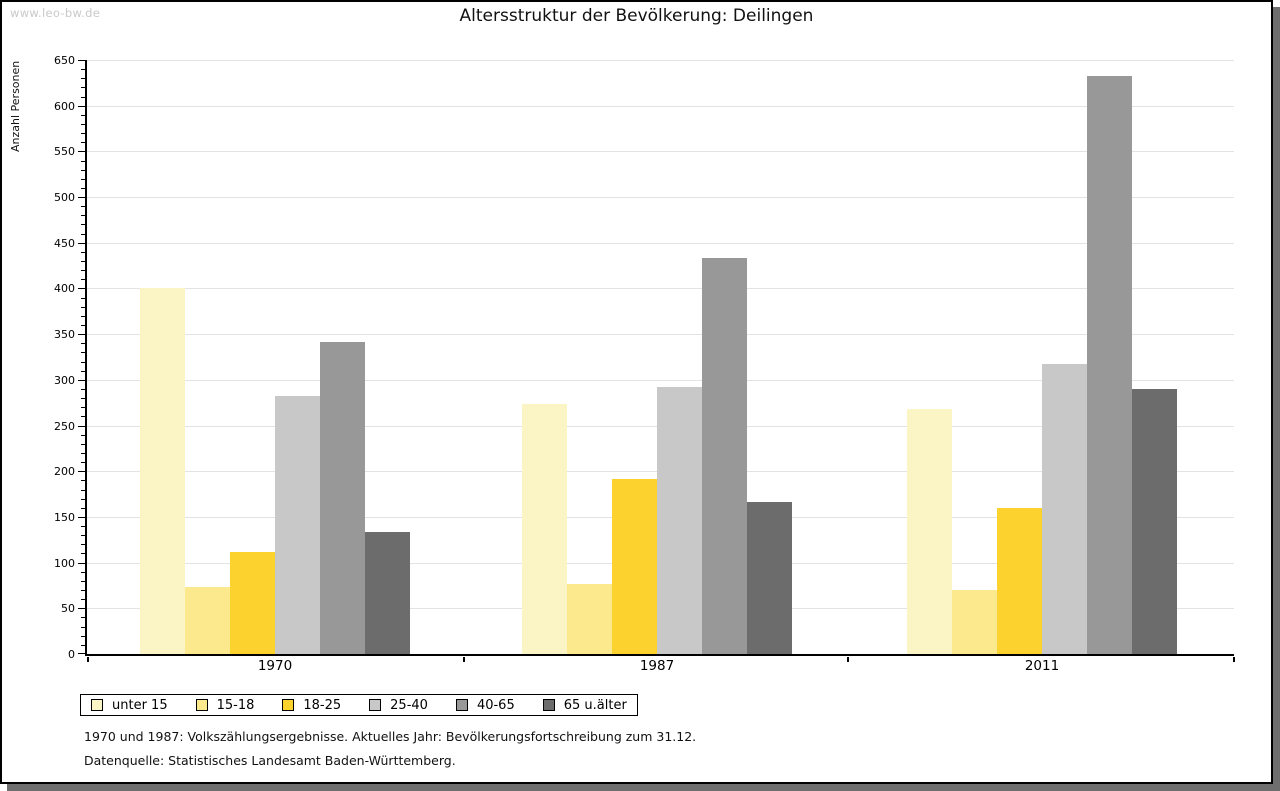  What do you see at coordinates (224, 705) in the screenshot?
I see `legend-item-15-18: 15-18` at bounding box center [224, 705].